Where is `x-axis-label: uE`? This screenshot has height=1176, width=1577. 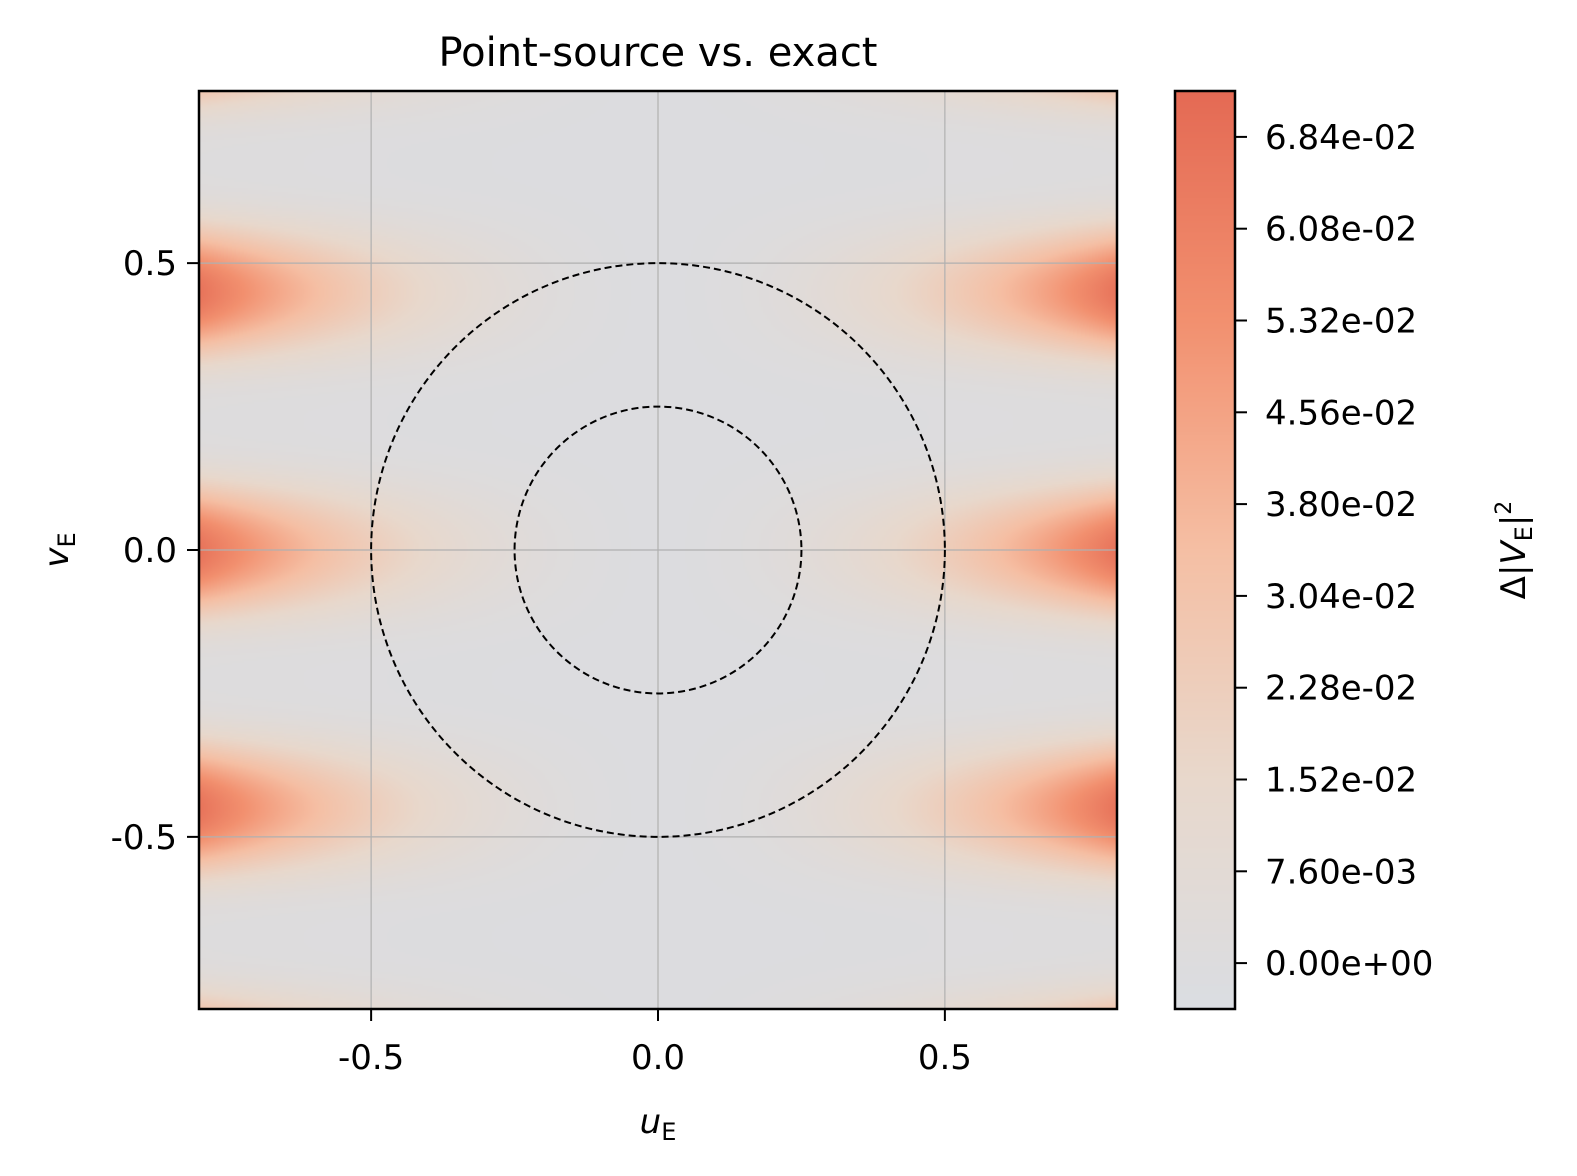
x-axis-label: uE is located at coordinates (658, 1124).